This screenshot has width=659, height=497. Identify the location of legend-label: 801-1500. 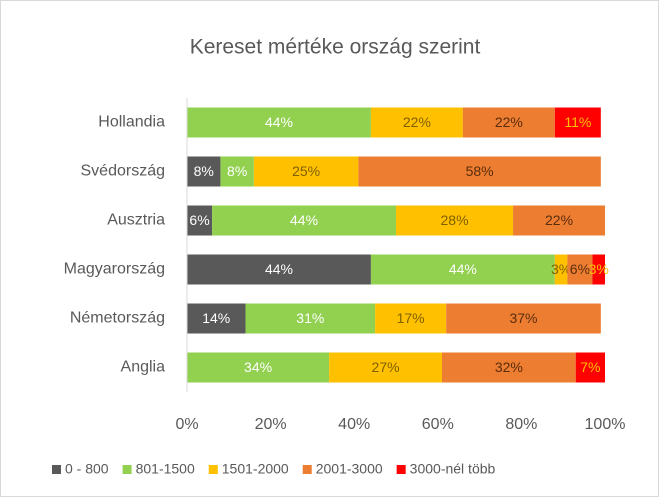
(165, 469).